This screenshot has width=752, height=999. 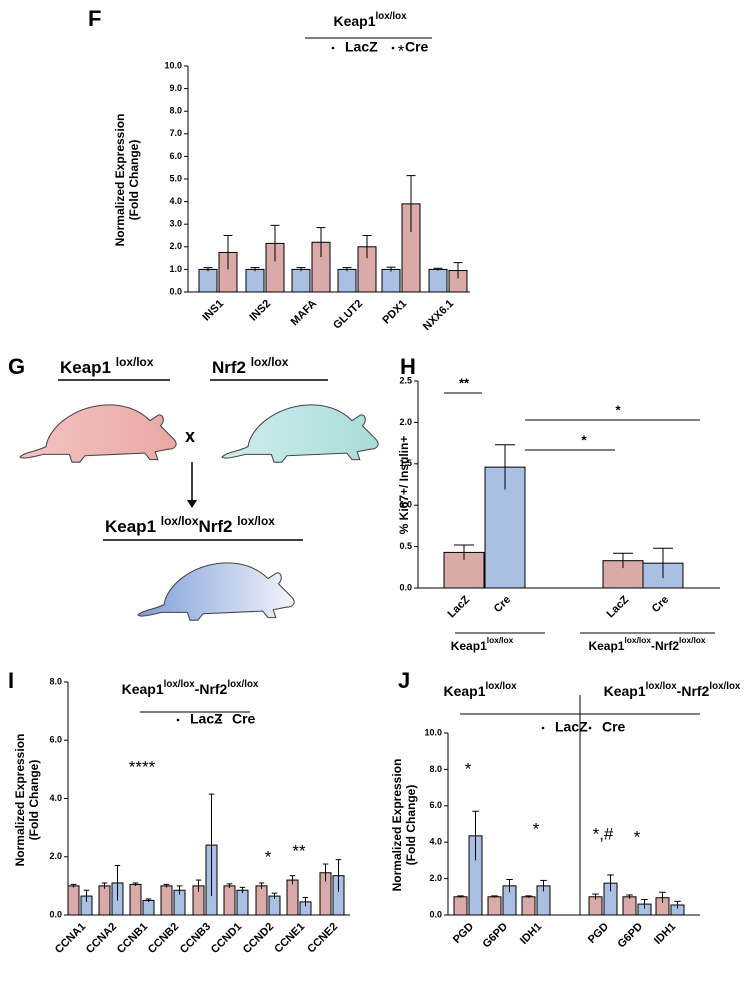 I want to click on label: Nrf2, so click(x=229, y=367).